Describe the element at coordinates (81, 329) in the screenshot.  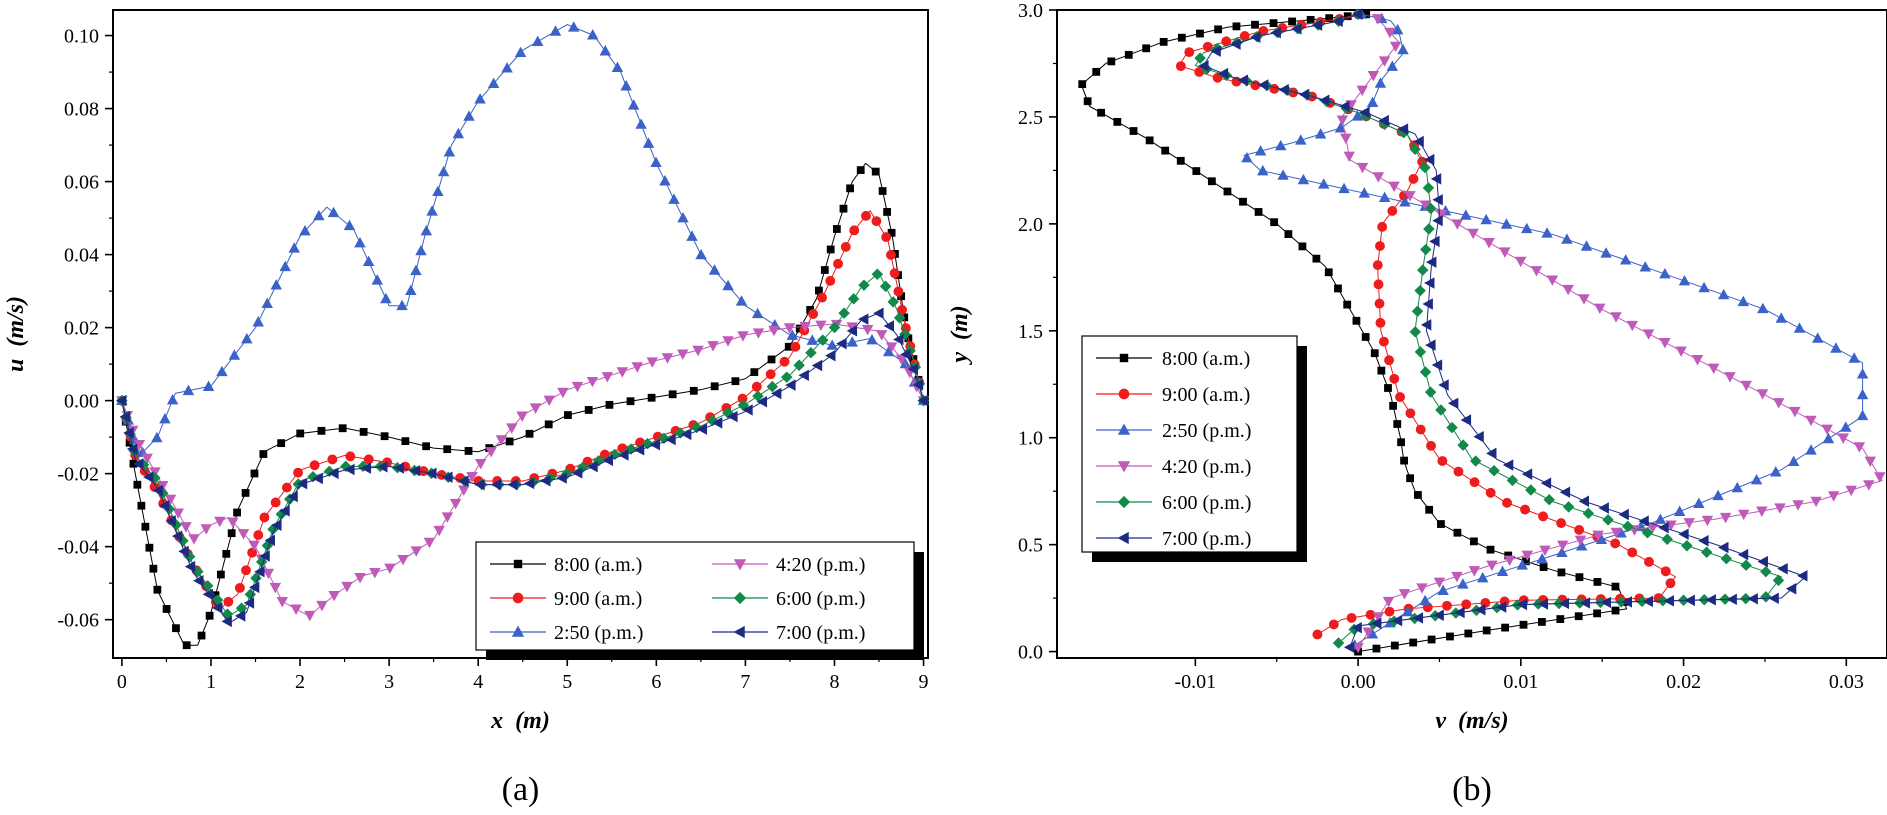
I see `y-tick-label: 0.02` at that location.